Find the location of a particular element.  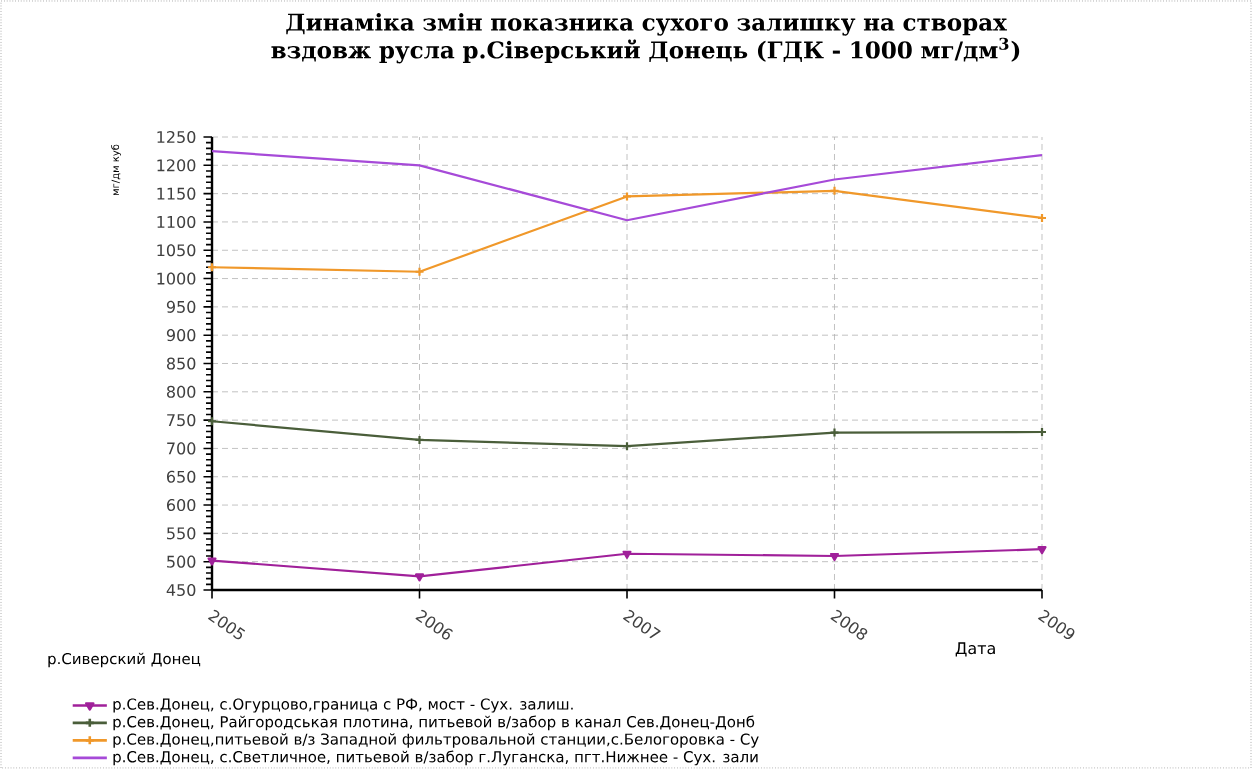

y-tick-label: 550 is located at coordinates (181, 533).